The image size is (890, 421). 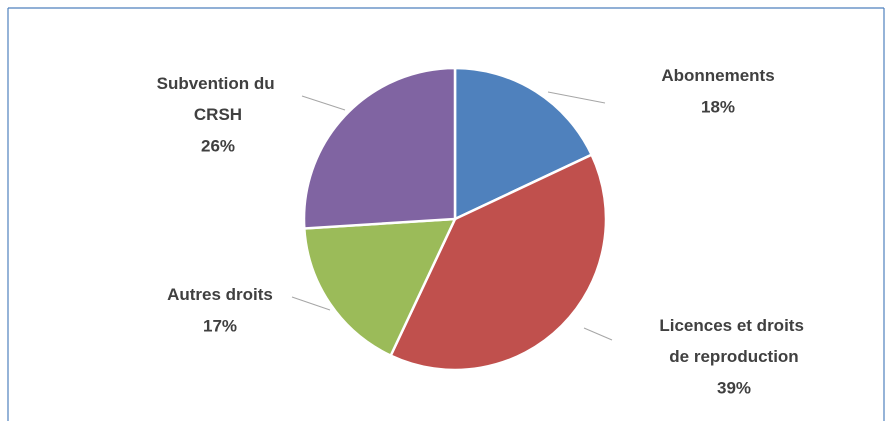 What do you see at coordinates (718, 106) in the screenshot?
I see `value-label: 18%` at bounding box center [718, 106].